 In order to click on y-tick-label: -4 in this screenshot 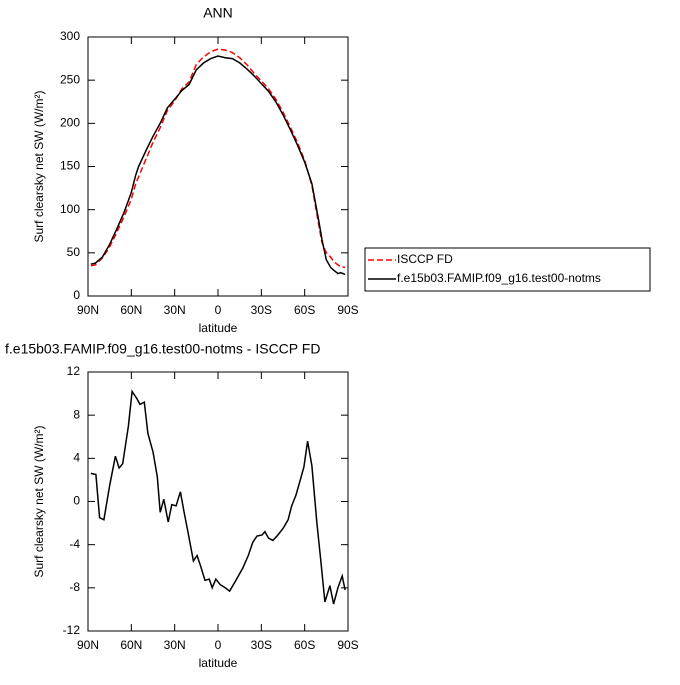, I will do `click(74, 544)`.